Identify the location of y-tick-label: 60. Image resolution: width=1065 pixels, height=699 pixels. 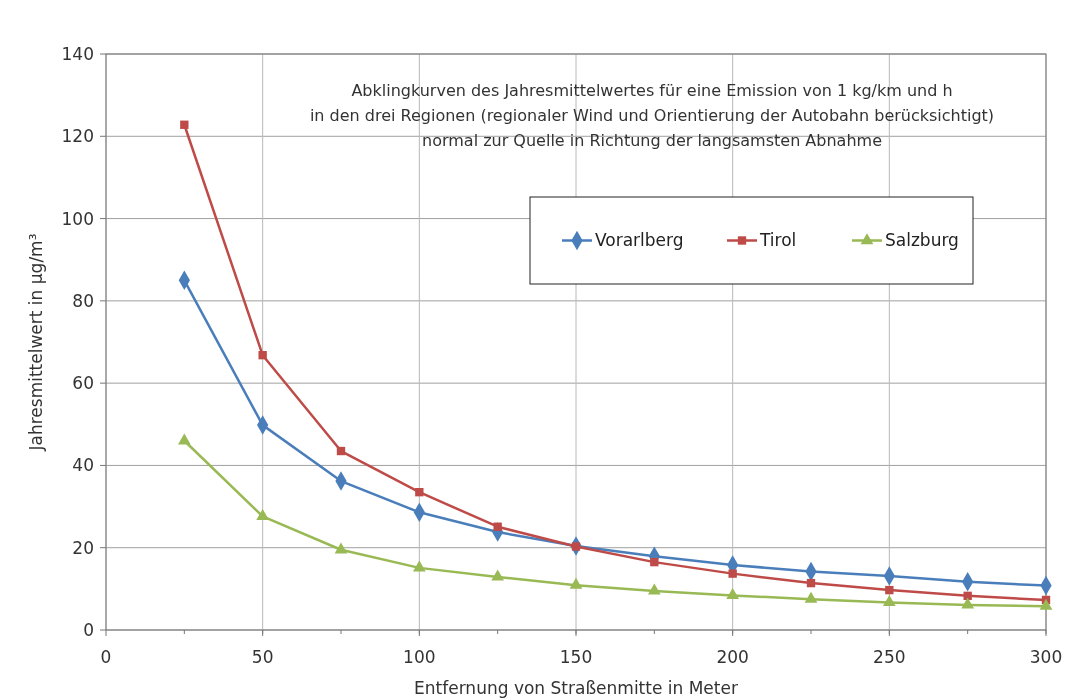
(83, 383).